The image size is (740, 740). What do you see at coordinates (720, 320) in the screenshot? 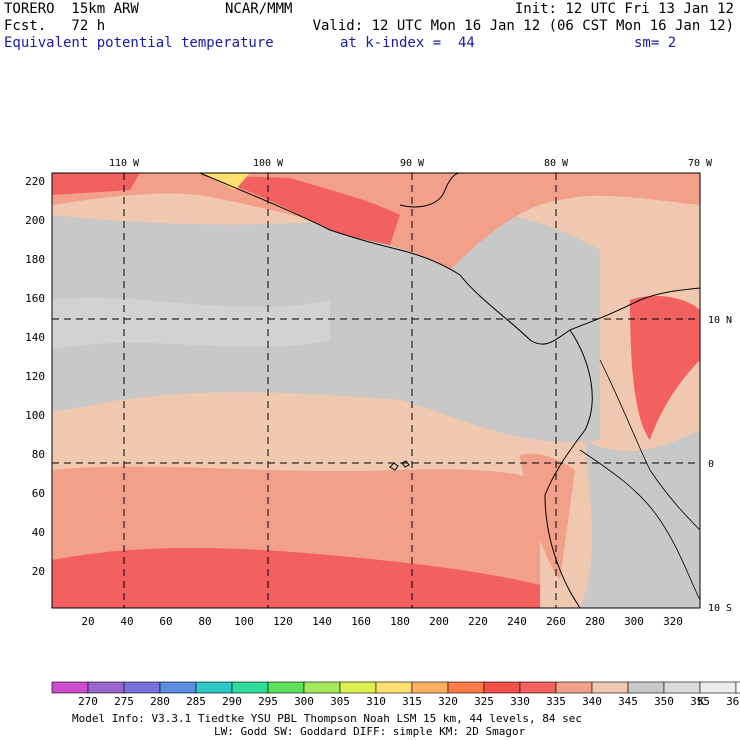
I see `lat-label: 10 N` at bounding box center [720, 320].